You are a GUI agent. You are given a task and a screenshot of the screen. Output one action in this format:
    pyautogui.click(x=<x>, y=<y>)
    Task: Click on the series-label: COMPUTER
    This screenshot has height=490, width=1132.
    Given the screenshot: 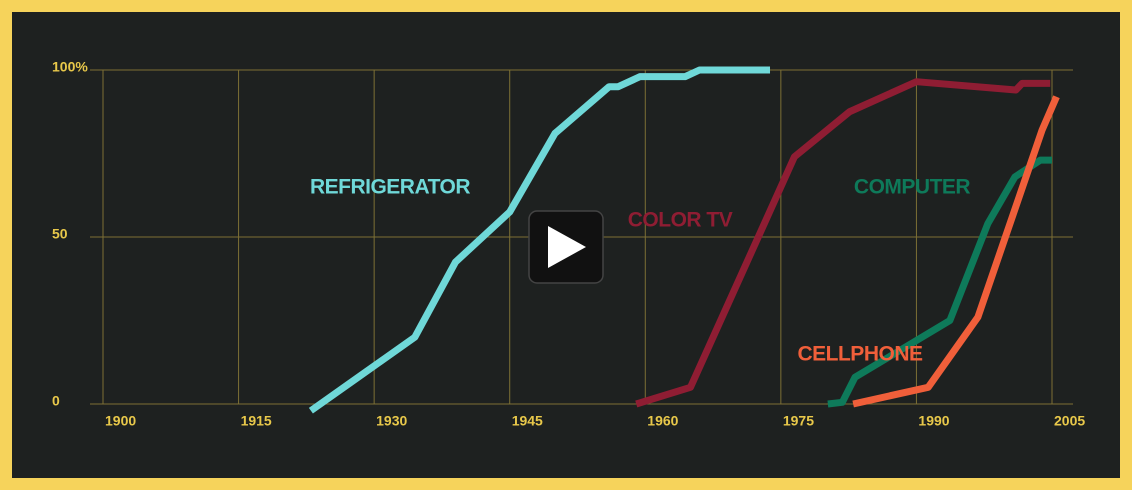 What is the action you would take?
    pyautogui.click(x=912, y=187)
    